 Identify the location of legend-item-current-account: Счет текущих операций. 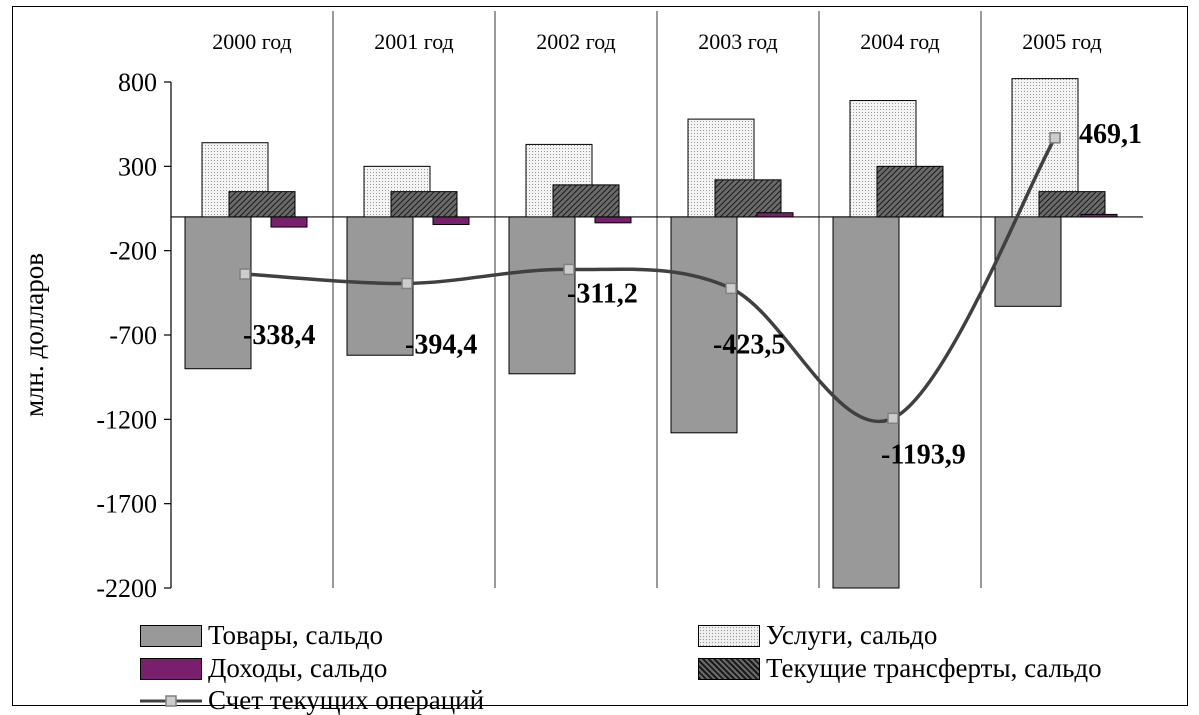
(312, 700).